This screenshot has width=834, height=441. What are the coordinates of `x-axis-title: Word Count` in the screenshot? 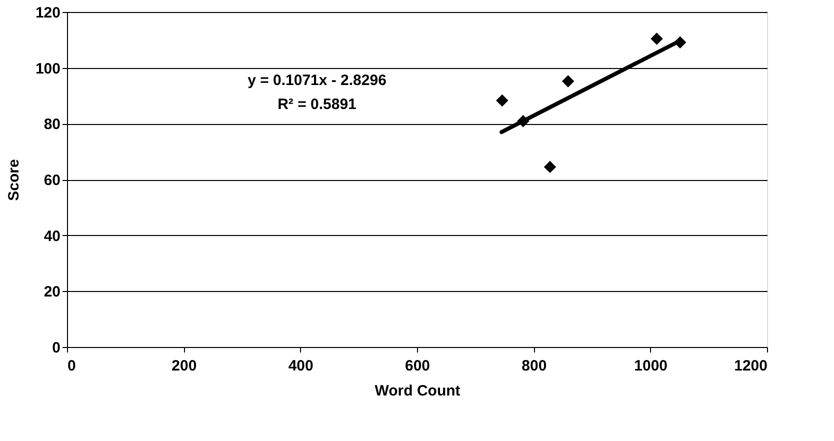 It's located at (417, 391).